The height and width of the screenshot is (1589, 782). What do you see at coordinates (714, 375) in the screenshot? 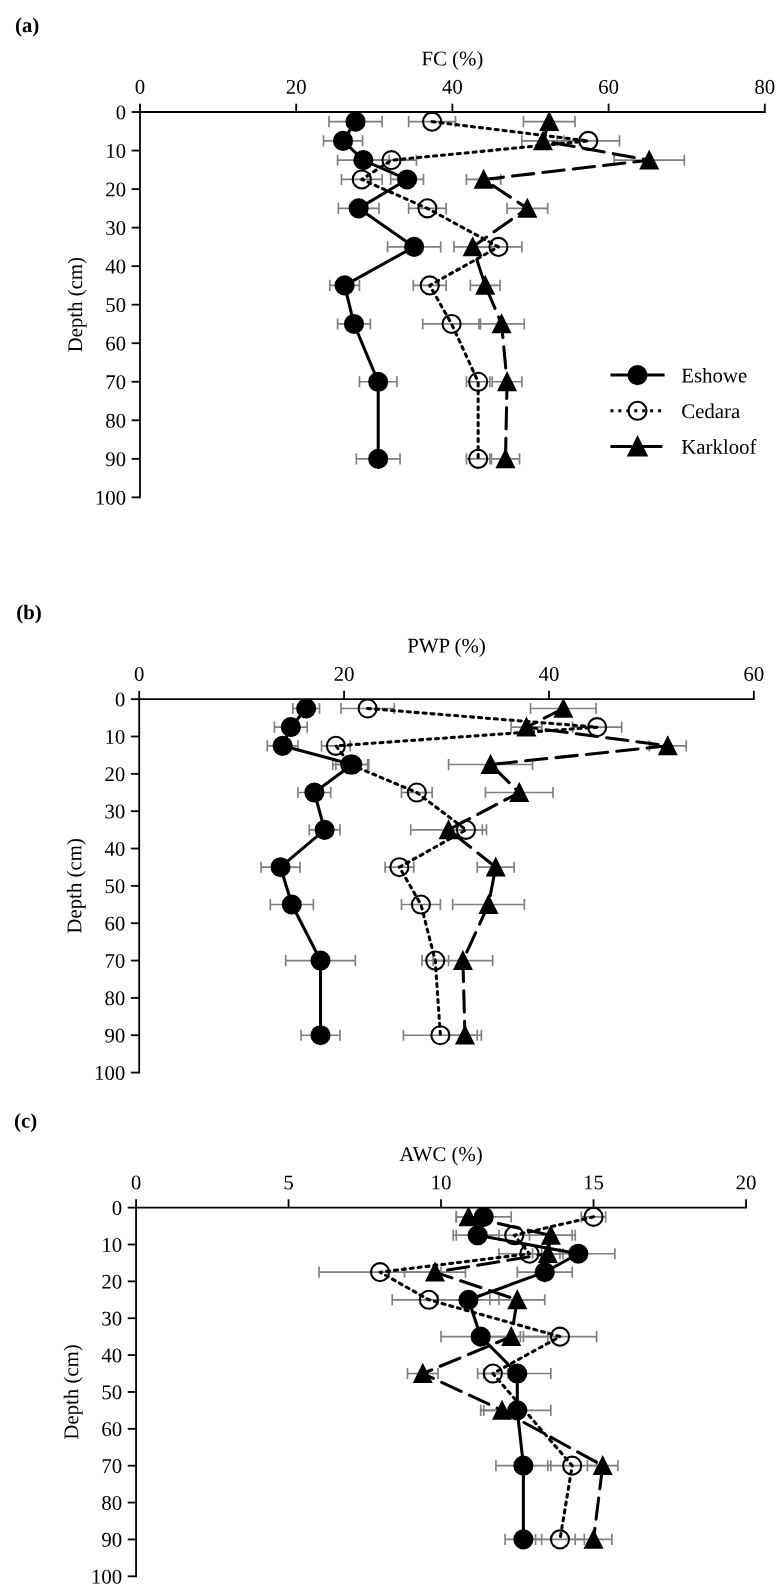
I see `legend-label: Eshowe` at bounding box center [714, 375].